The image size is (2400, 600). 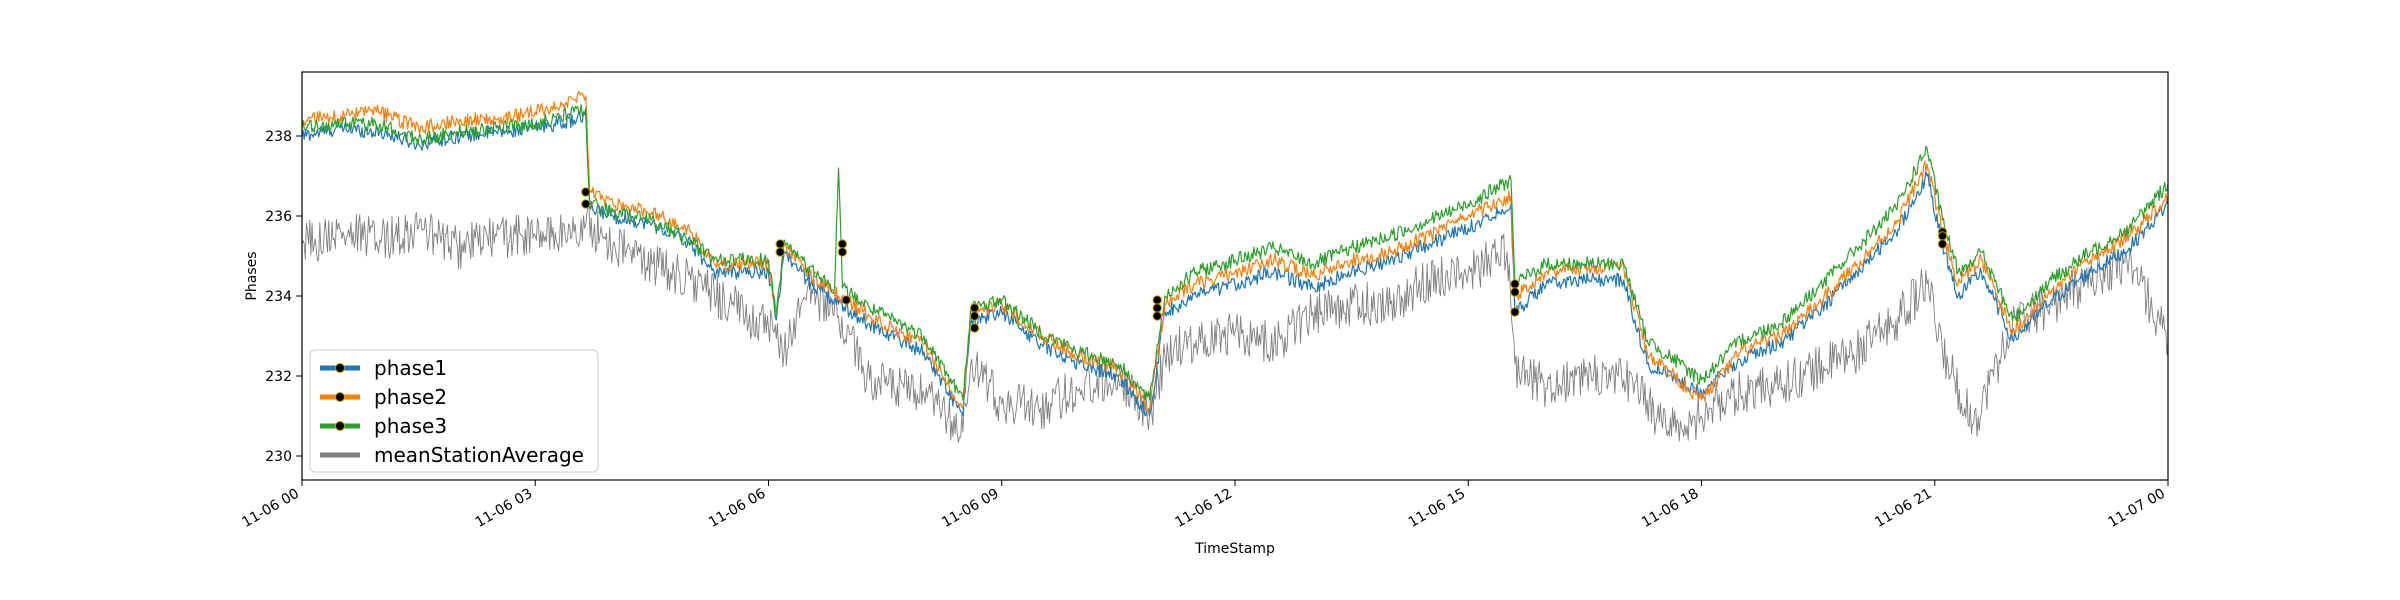 I want to click on legend-label-meanStationAverage: meanStationAverage, so click(x=479, y=455).